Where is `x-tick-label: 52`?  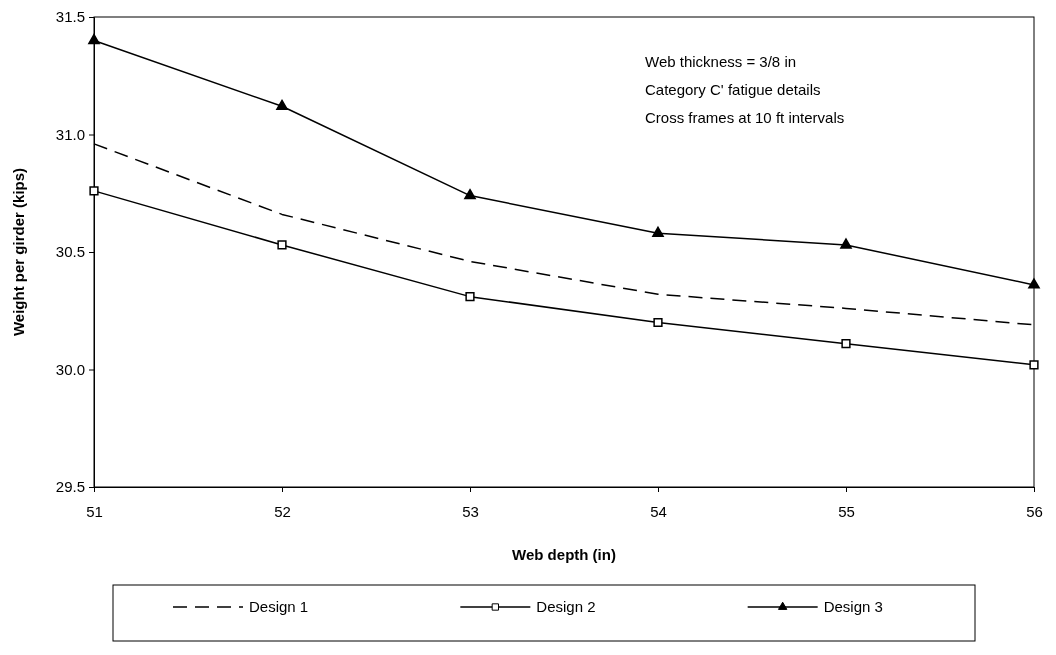 x-tick-label: 52 is located at coordinates (282, 511).